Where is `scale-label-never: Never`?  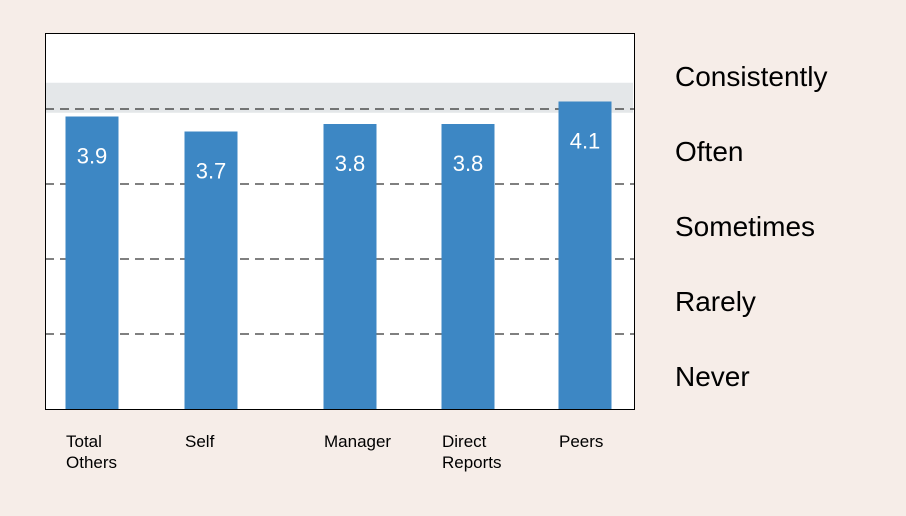
scale-label-never: Never is located at coordinates (712, 376).